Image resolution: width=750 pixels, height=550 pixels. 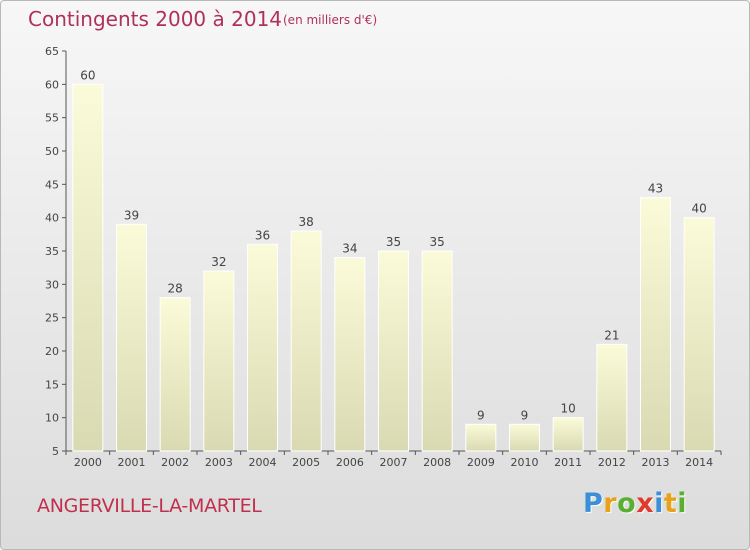 I want to click on bar-value-label: 40, so click(x=699, y=209).